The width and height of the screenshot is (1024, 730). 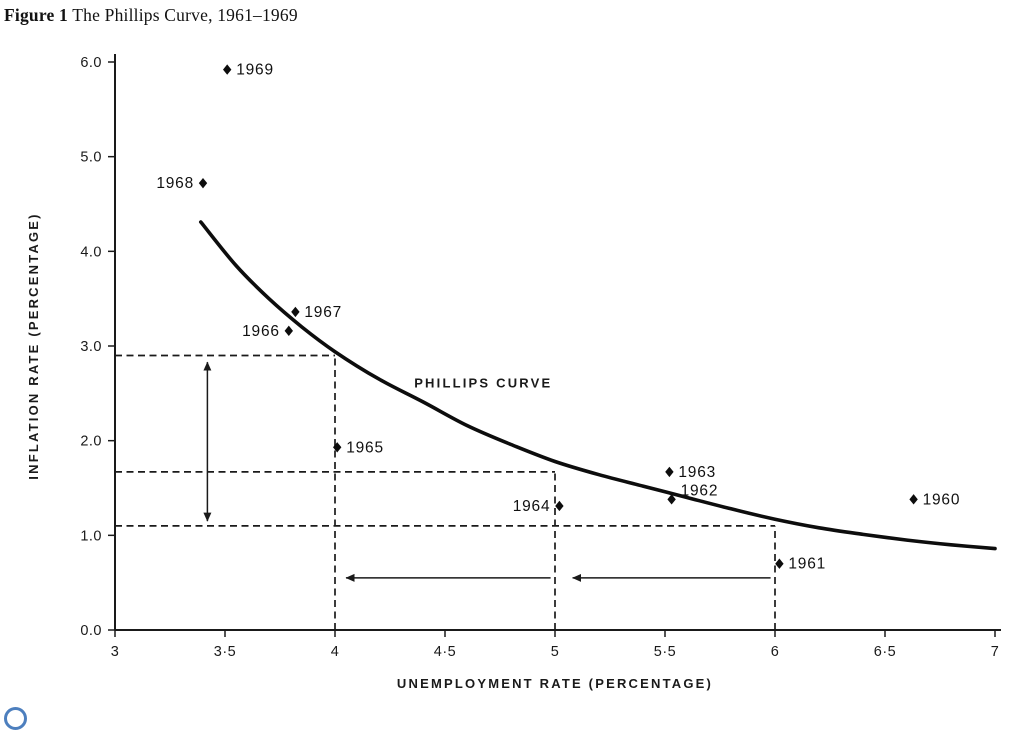 I want to click on data-point-1969, so click(x=227, y=69).